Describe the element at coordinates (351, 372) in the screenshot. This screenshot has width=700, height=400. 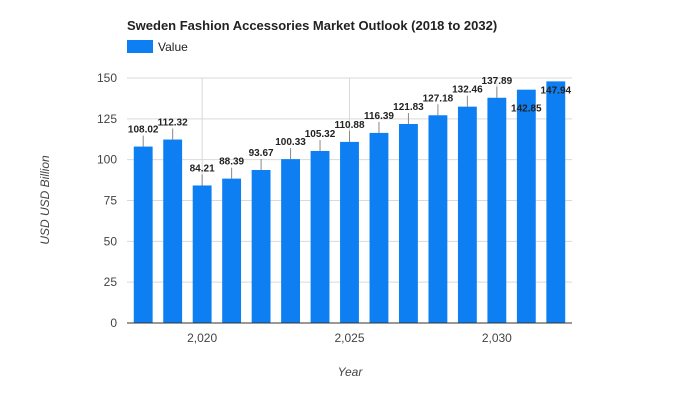
I see `x-axis-title: Year` at that location.